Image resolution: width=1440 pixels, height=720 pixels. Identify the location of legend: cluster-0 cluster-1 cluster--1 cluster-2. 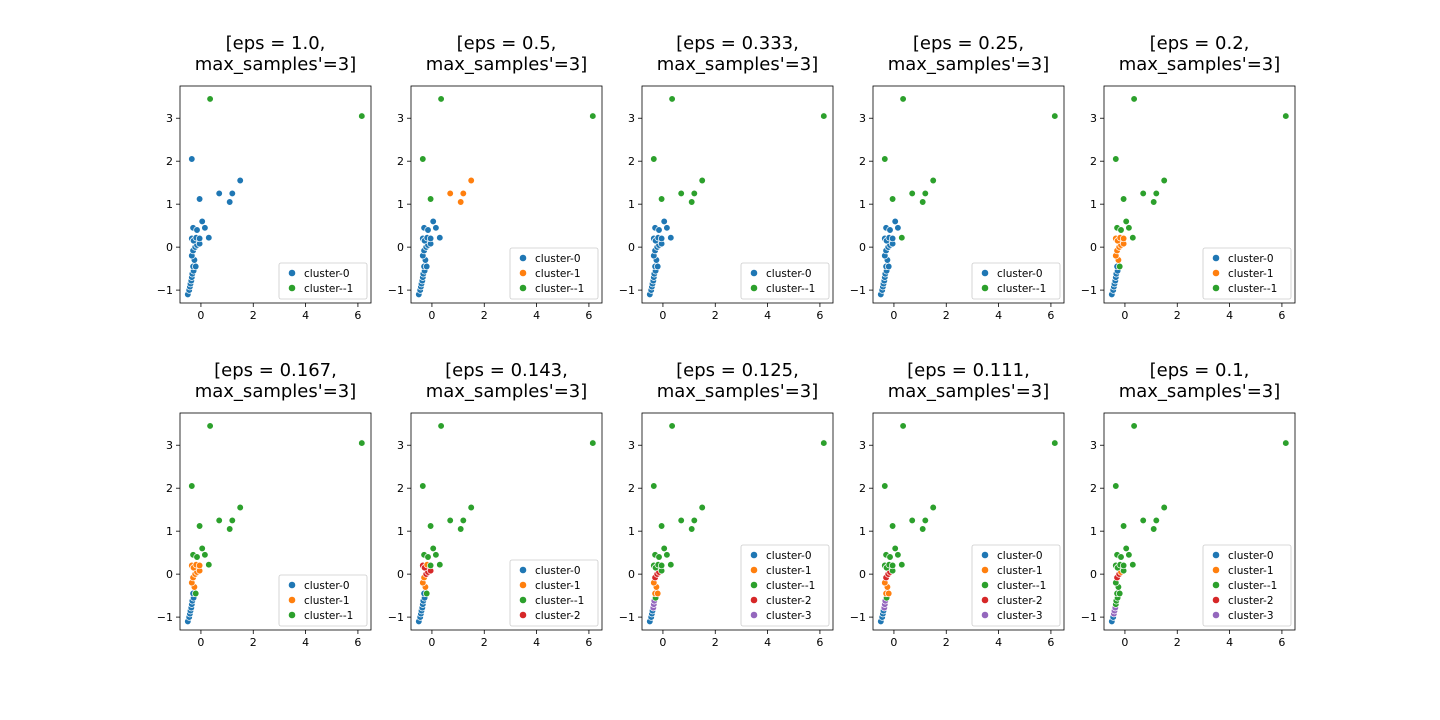
(554, 593).